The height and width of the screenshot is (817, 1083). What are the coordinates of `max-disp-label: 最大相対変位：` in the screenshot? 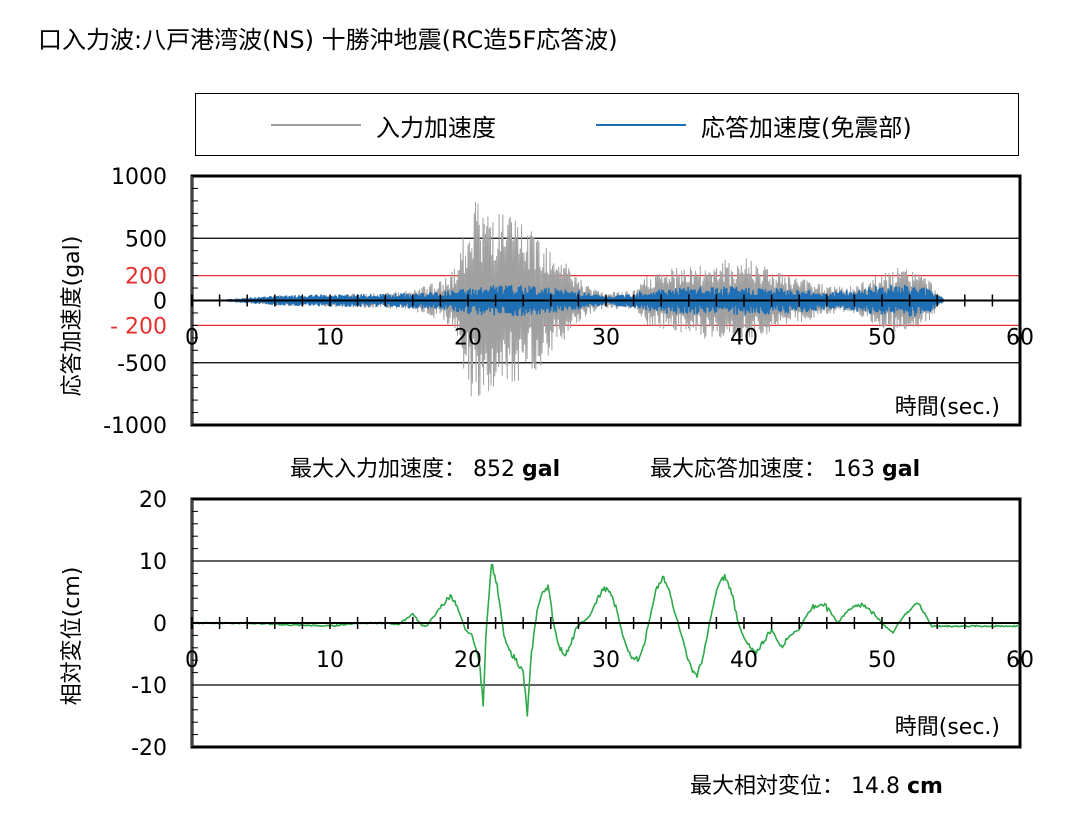 It's located at (767, 786).